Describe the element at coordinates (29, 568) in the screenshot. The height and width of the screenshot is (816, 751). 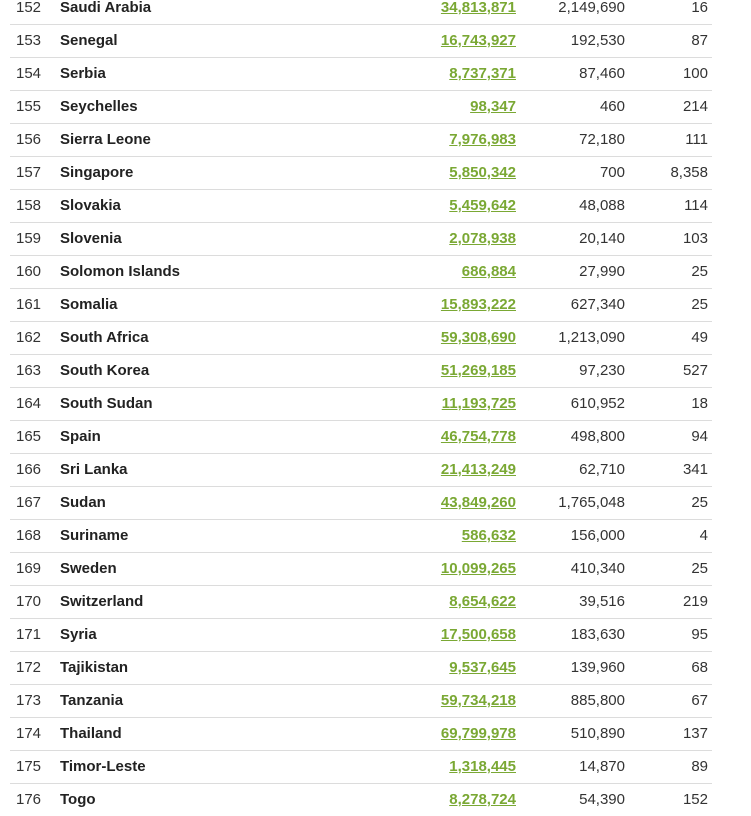
I see `rank-cell: 169` at that location.